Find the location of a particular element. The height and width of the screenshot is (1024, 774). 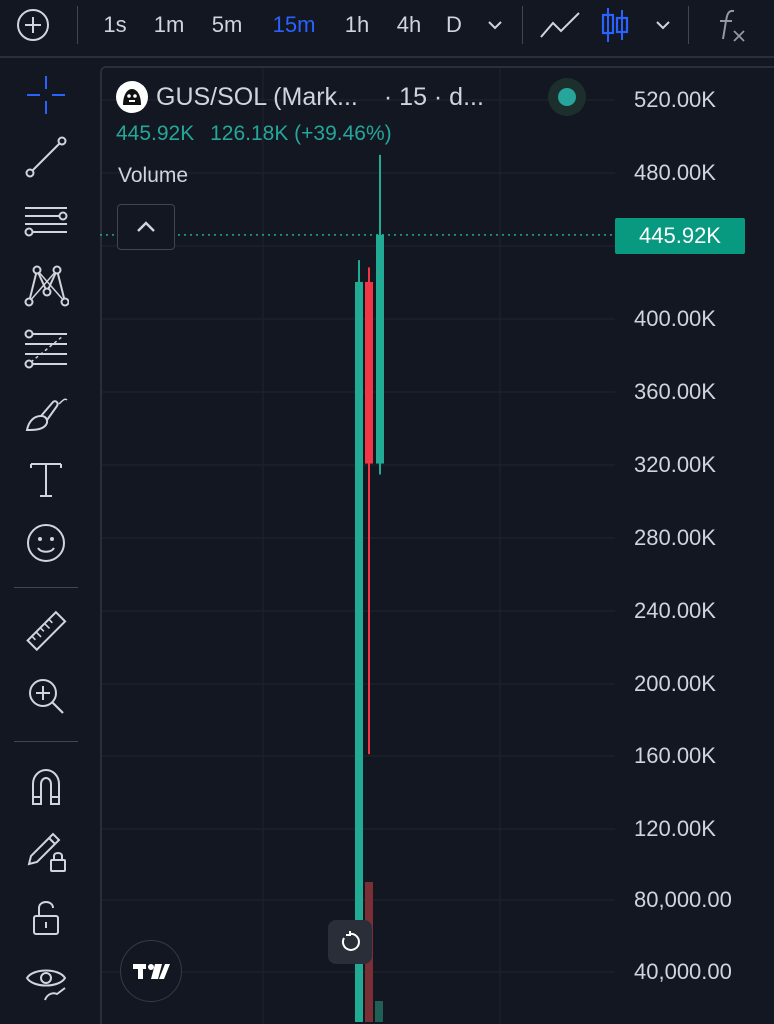

text-icon is located at coordinates (46, 479).